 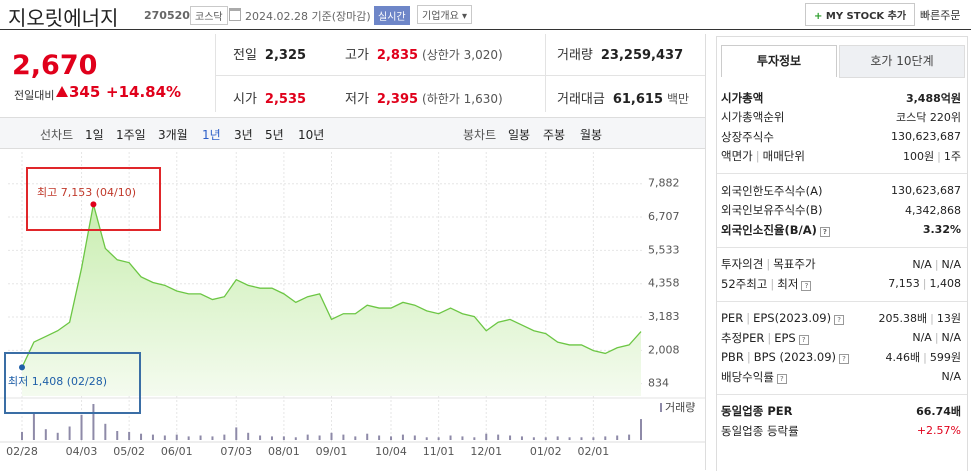 I want to click on info-value-part: 3.32%, so click(x=941, y=230).